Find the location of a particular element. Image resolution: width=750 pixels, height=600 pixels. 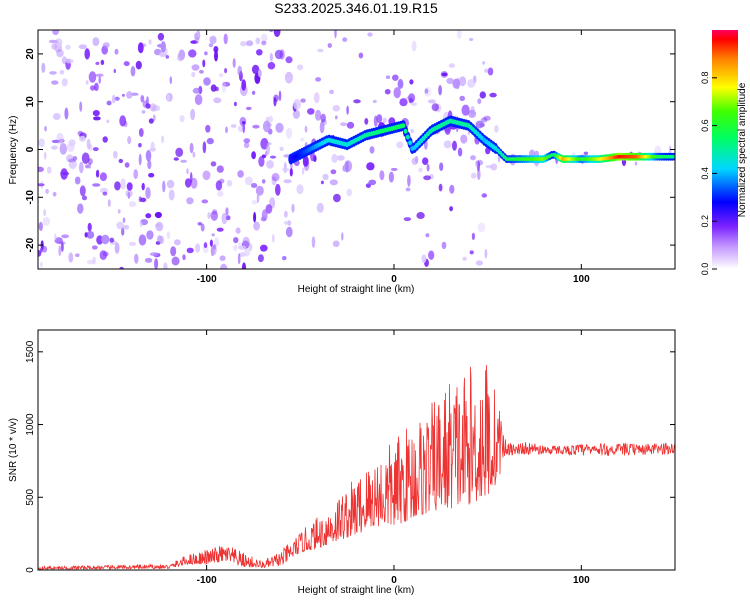

colorbar-tick-label: 0.6 is located at coordinates (705, 125).